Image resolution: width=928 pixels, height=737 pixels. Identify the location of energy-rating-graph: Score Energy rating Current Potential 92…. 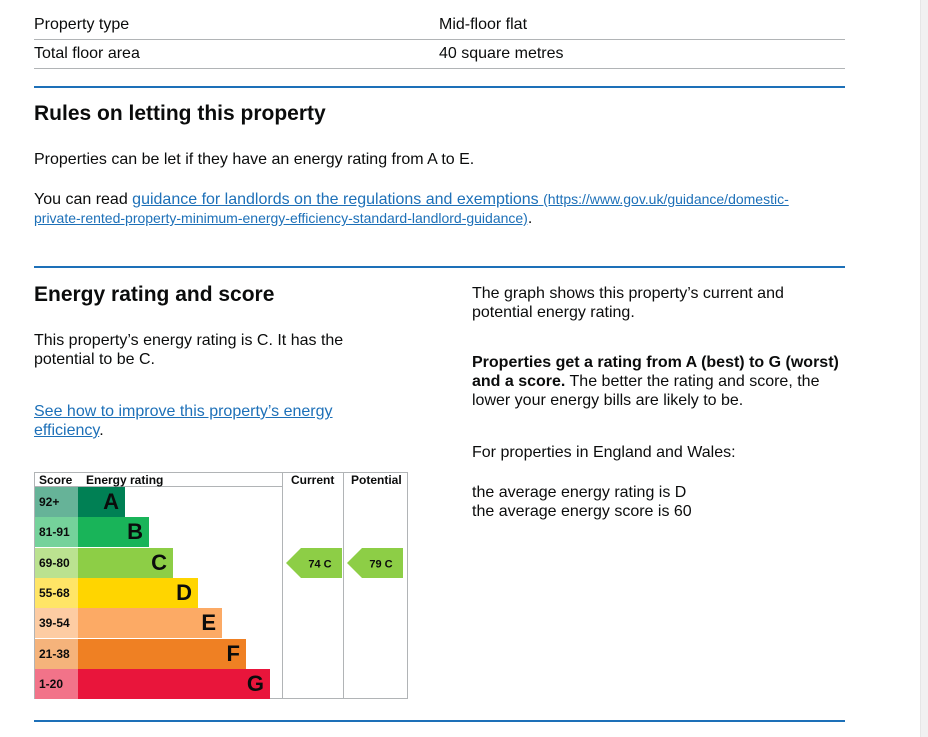
(221, 585).